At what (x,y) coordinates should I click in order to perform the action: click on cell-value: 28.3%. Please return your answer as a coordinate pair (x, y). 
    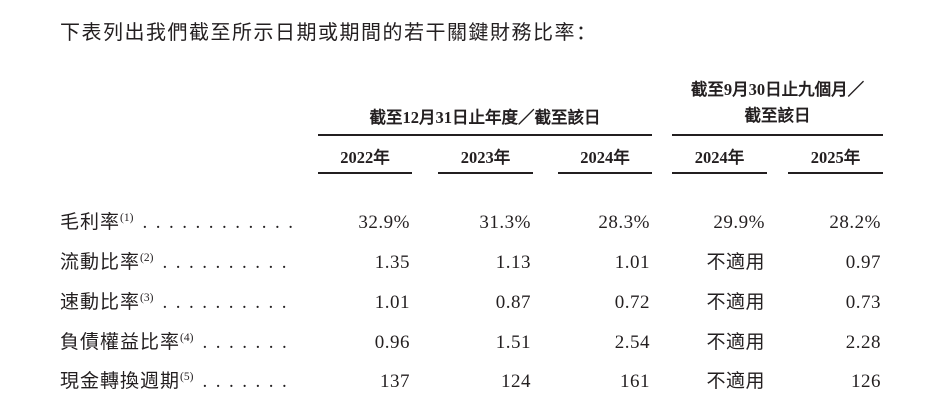
    Looking at the image, I should click on (624, 222).